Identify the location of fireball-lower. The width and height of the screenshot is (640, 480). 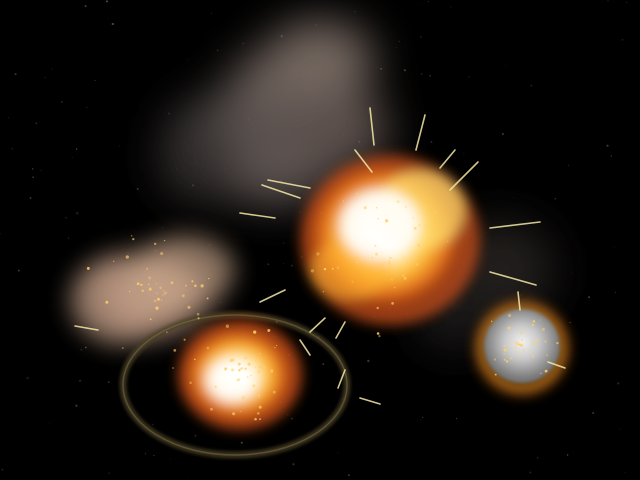
(240, 375).